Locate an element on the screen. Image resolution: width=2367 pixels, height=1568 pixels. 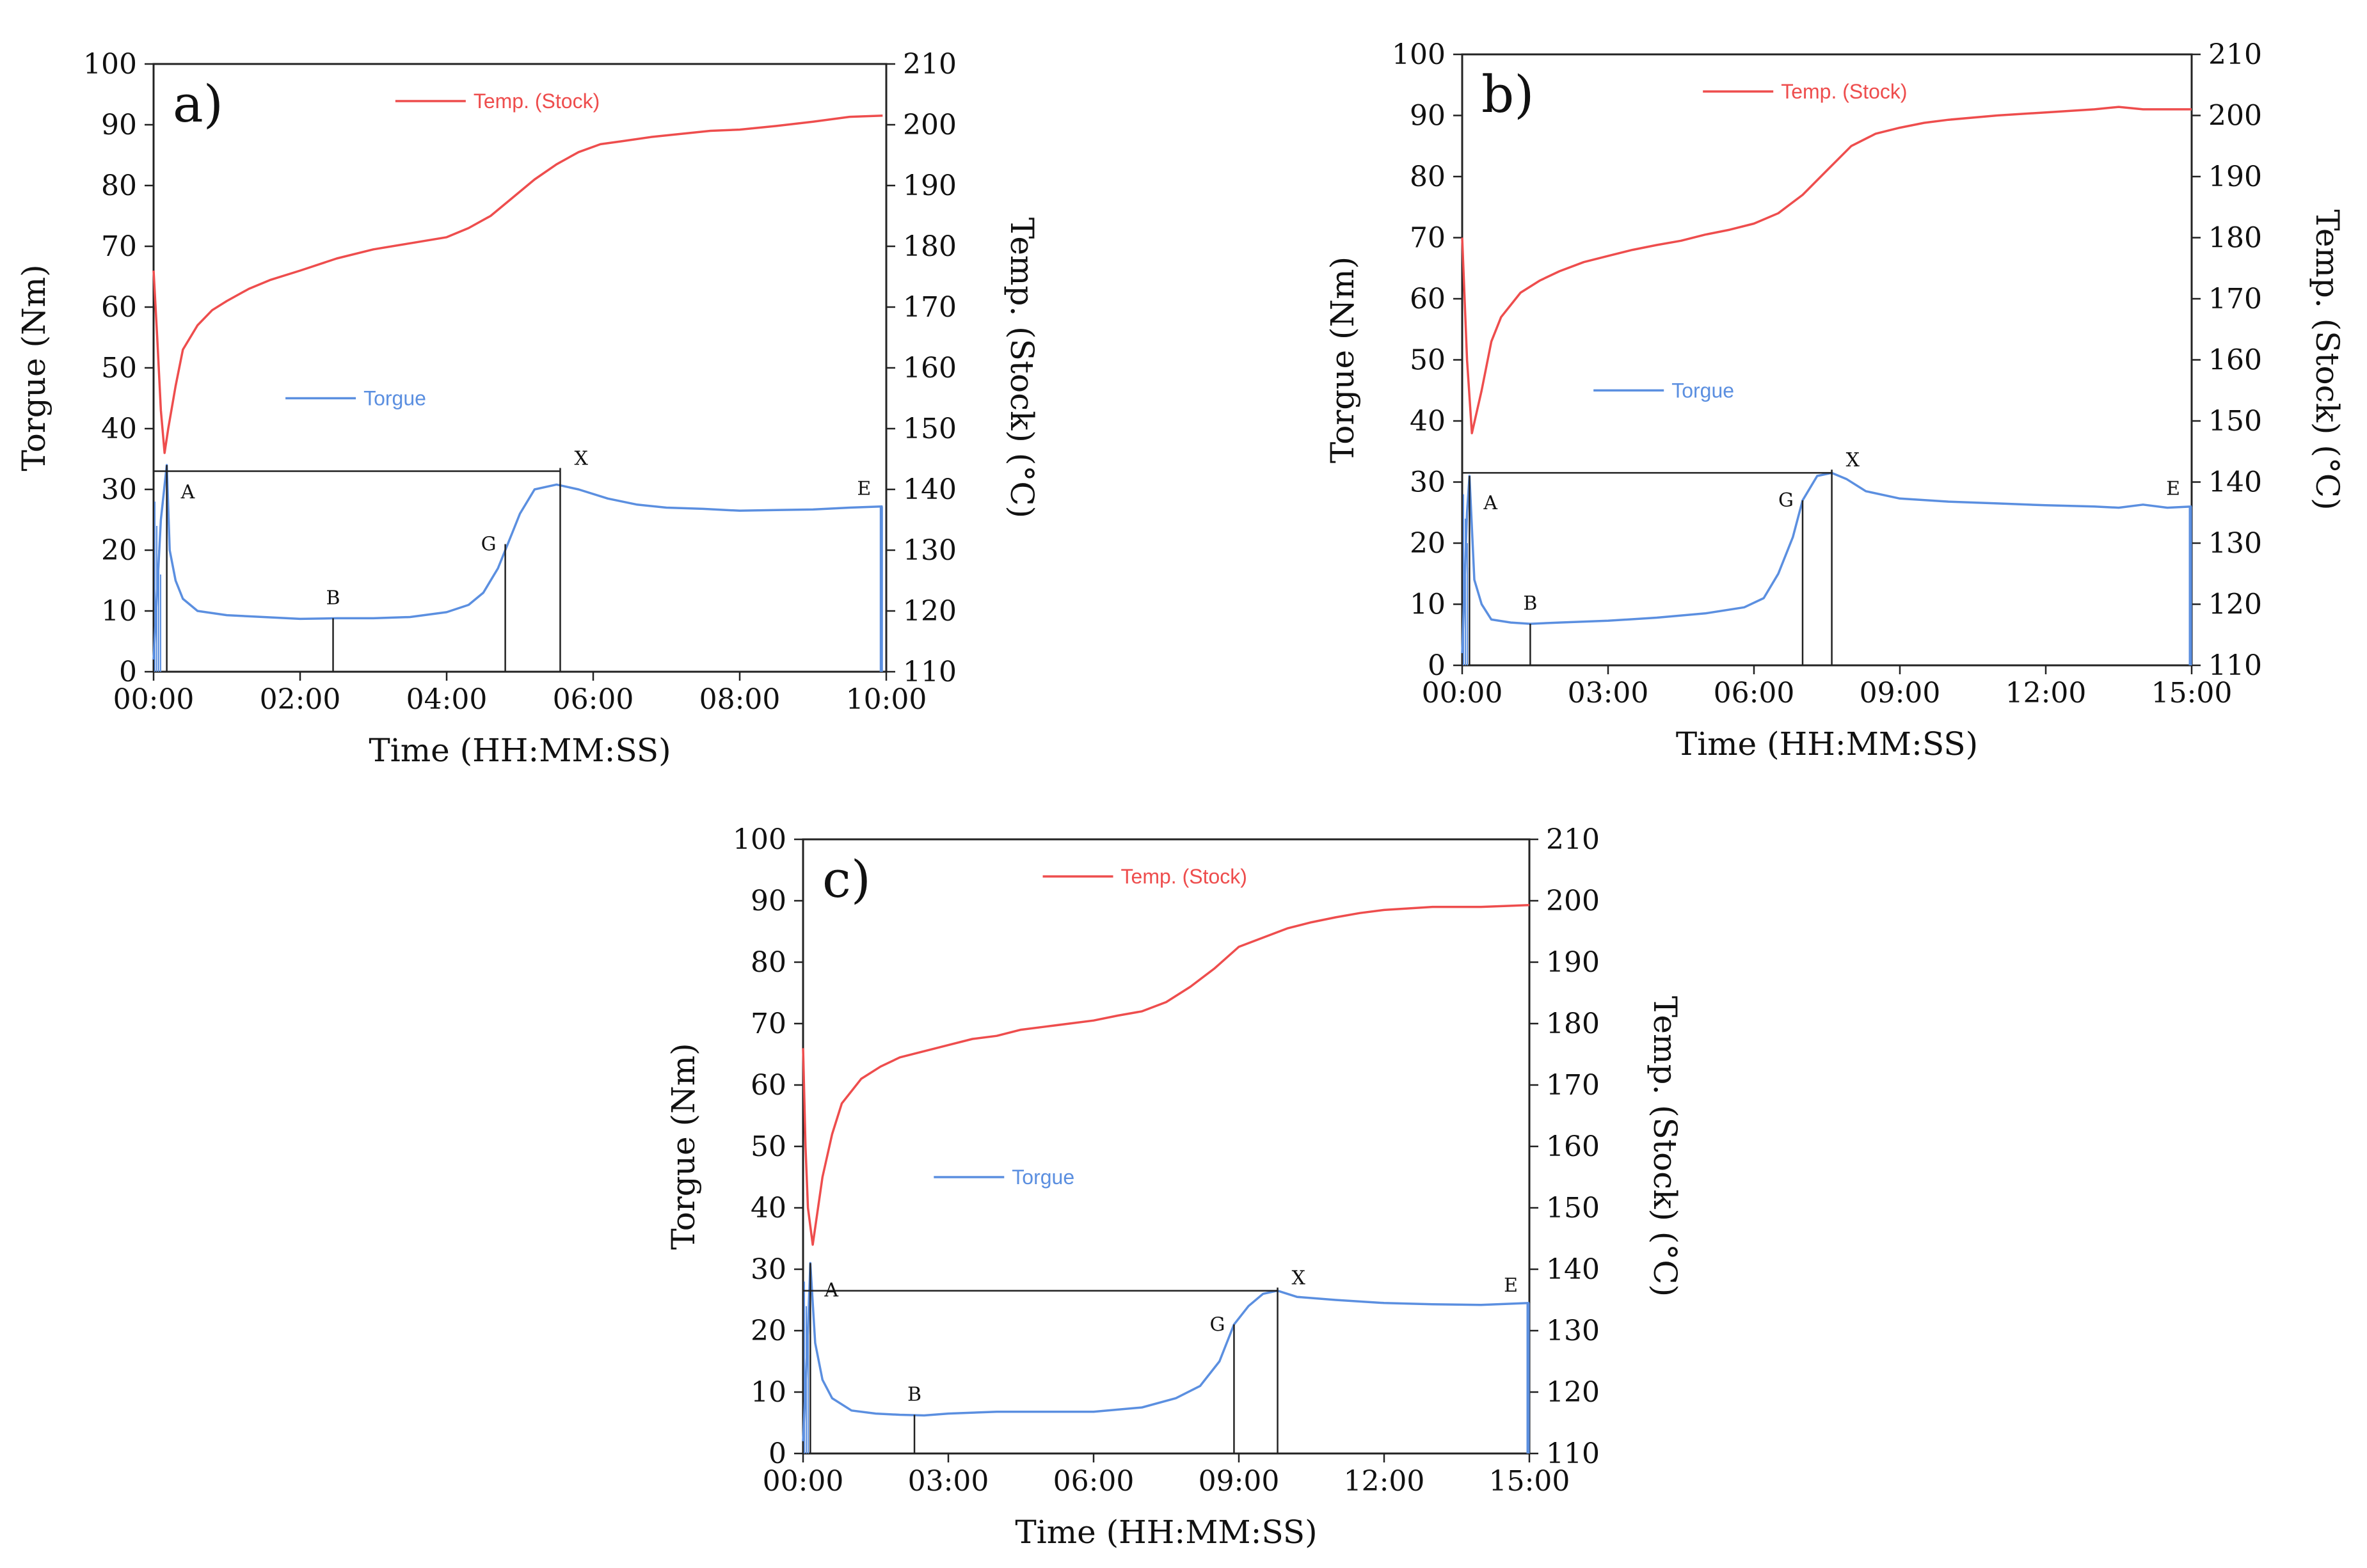
torque-series-line is located at coordinates (1826, 562).